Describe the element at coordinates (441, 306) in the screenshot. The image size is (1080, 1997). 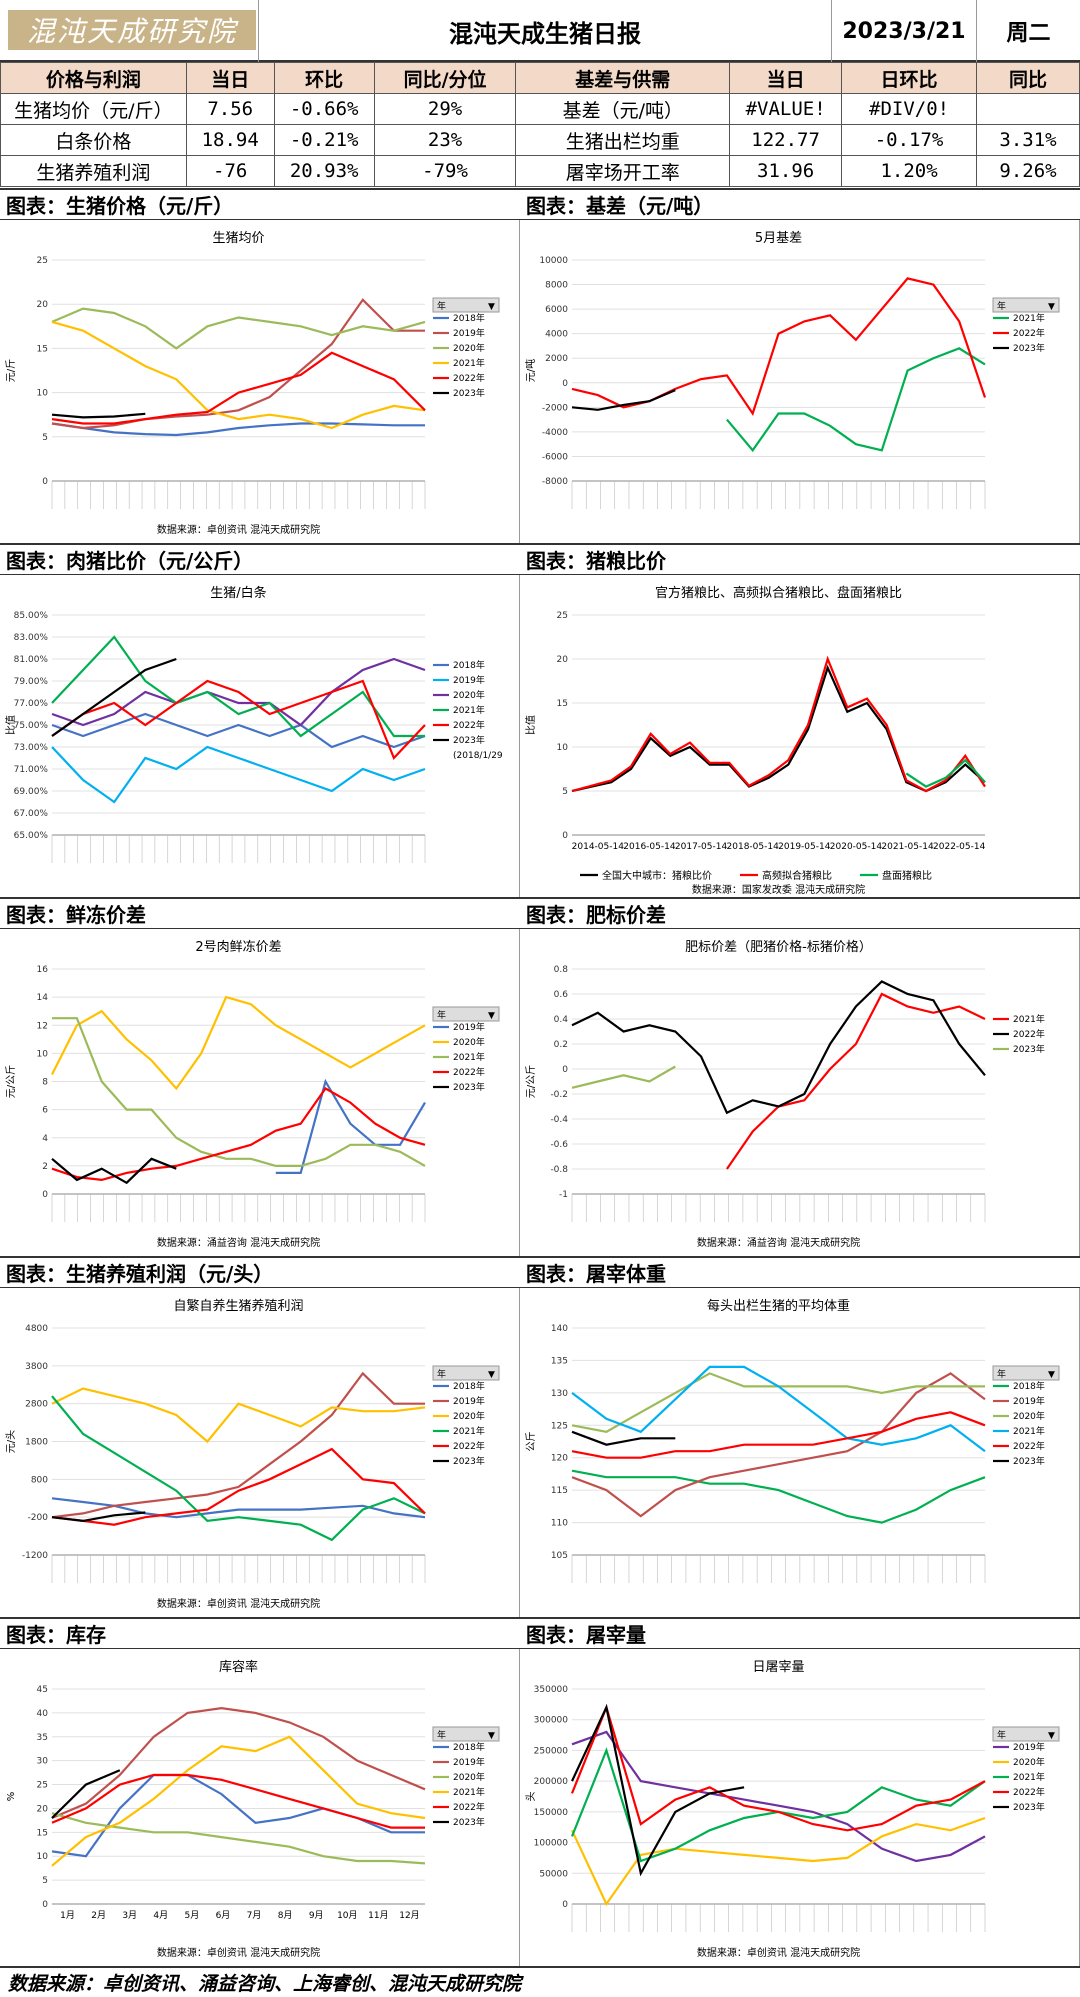
I see `legend-title: 年` at that location.